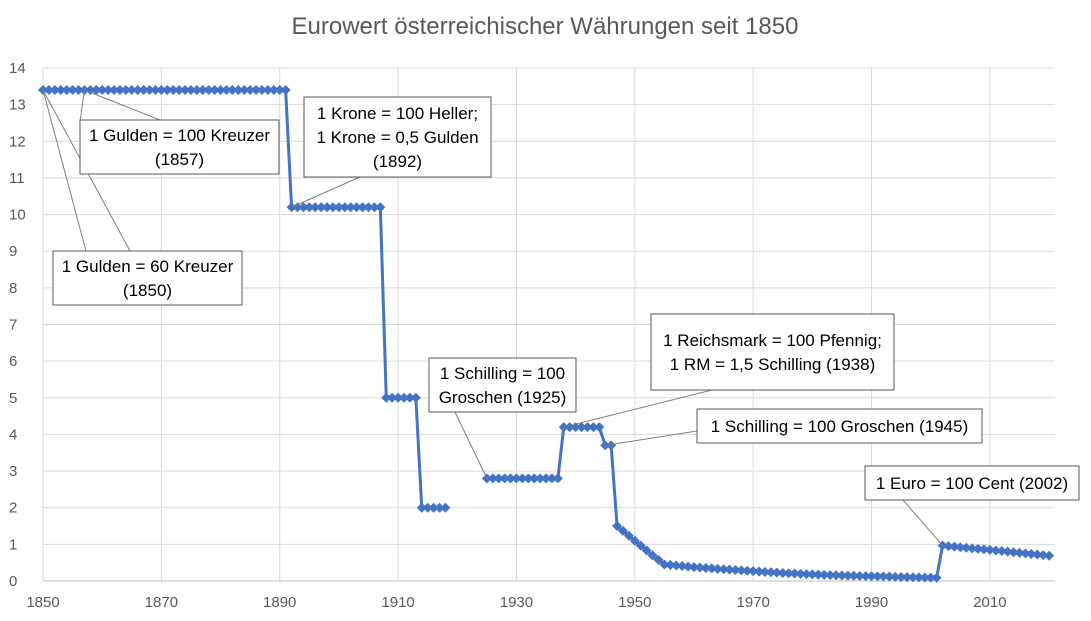  Describe the element at coordinates (13, 508) in the screenshot. I see `y-tick-label: 2` at that location.